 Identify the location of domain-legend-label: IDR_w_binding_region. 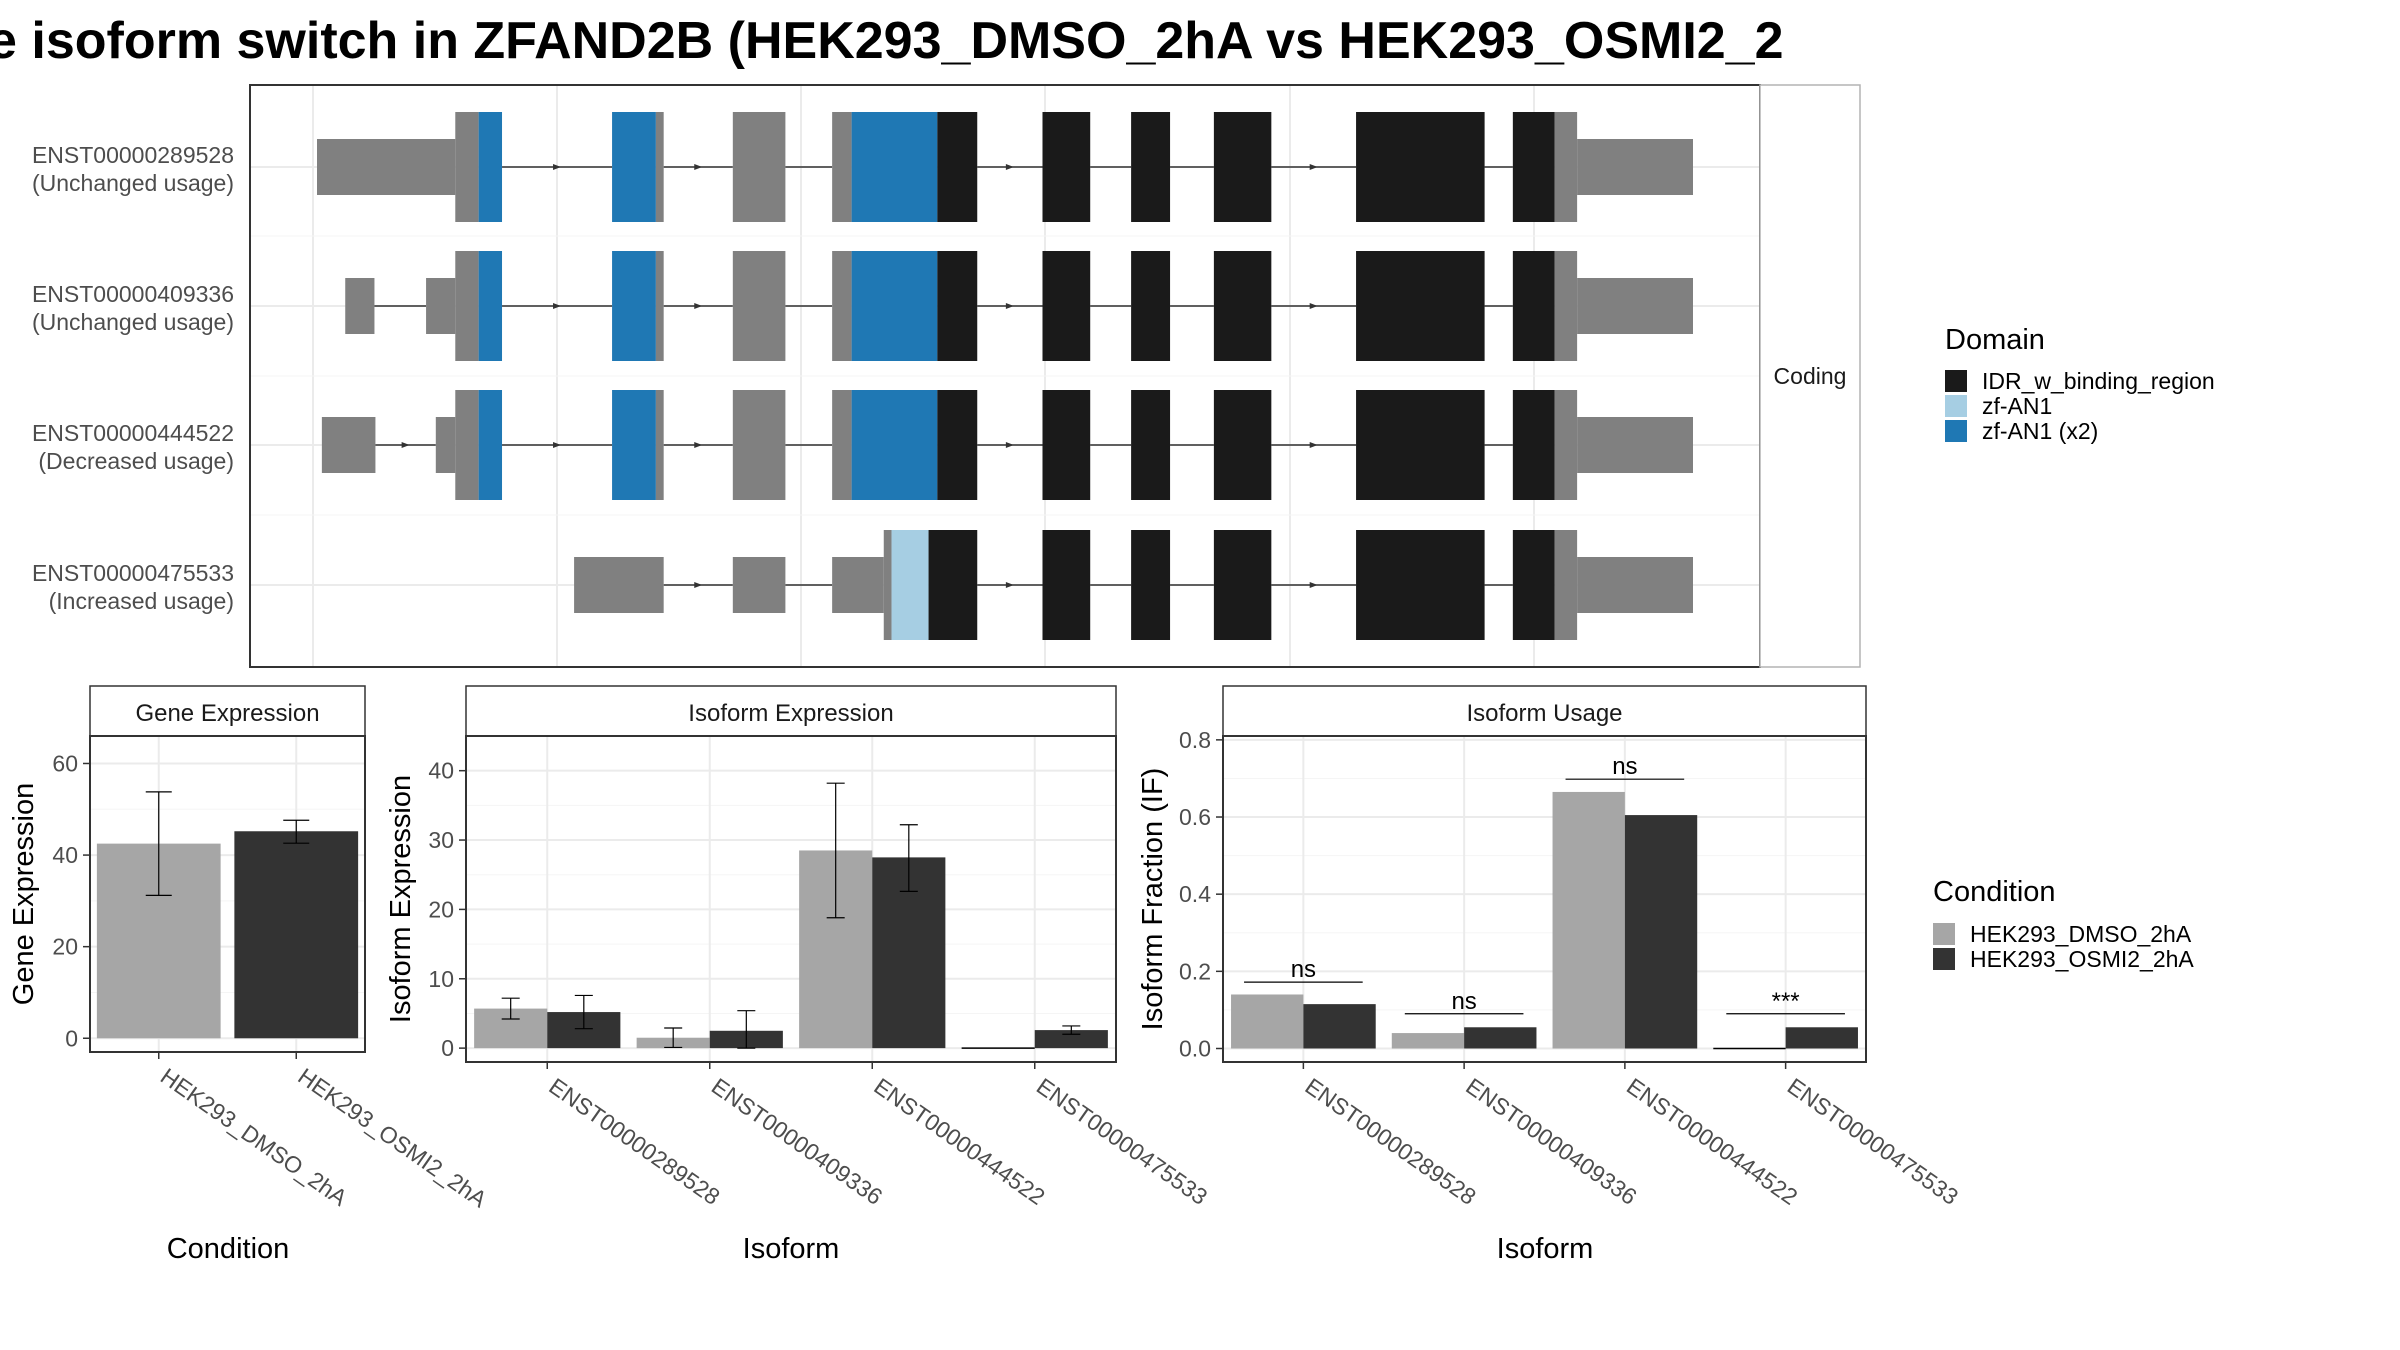
(2098, 381).